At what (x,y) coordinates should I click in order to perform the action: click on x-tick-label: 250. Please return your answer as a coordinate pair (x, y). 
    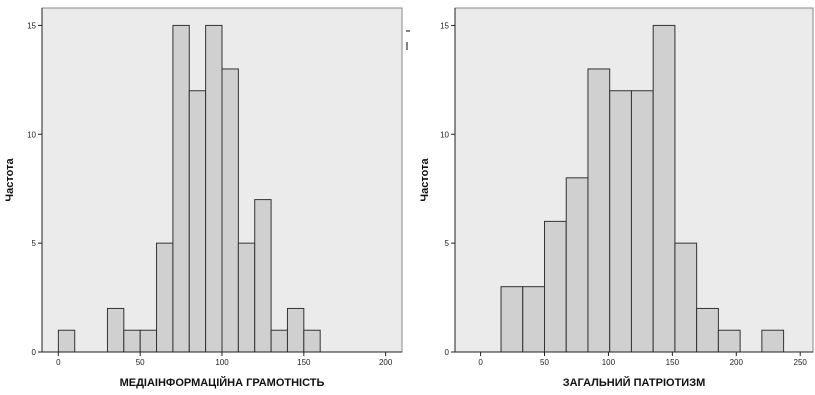
    Looking at the image, I should click on (801, 362).